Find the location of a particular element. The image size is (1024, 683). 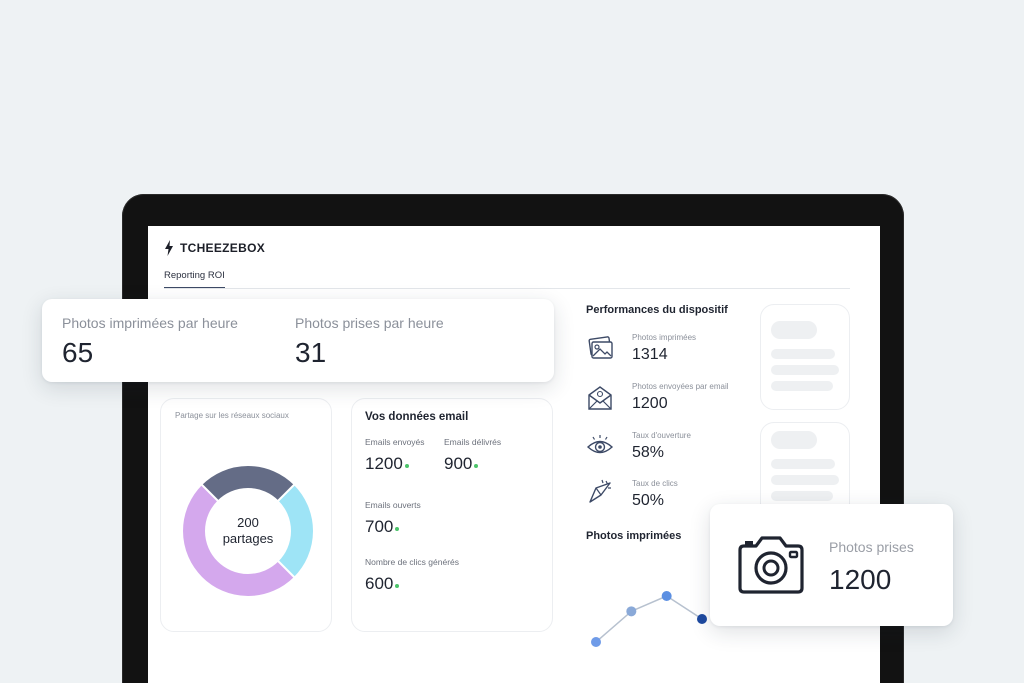

photos-taken-value: 1200 is located at coordinates (860, 579).